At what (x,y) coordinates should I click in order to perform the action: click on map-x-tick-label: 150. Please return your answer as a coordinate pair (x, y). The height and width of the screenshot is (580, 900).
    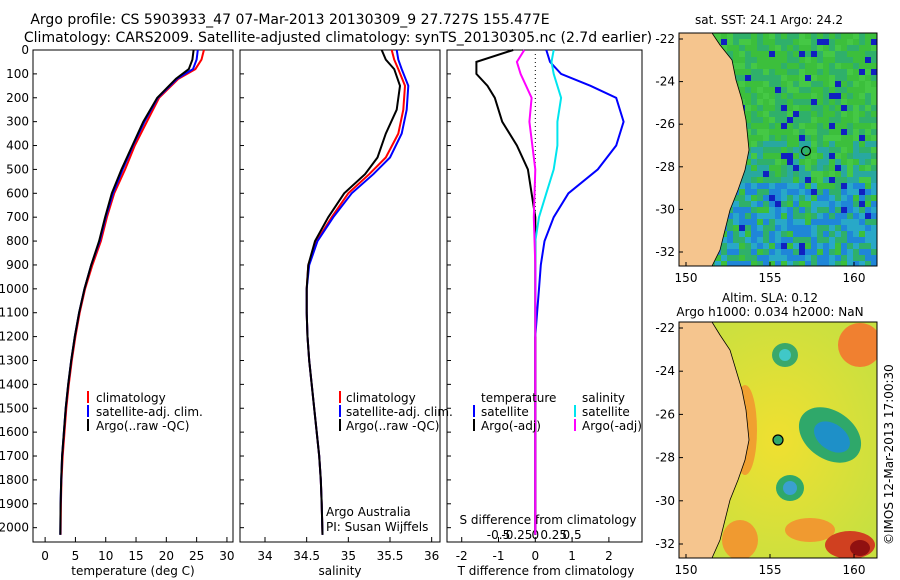
    Looking at the image, I should click on (686, 570).